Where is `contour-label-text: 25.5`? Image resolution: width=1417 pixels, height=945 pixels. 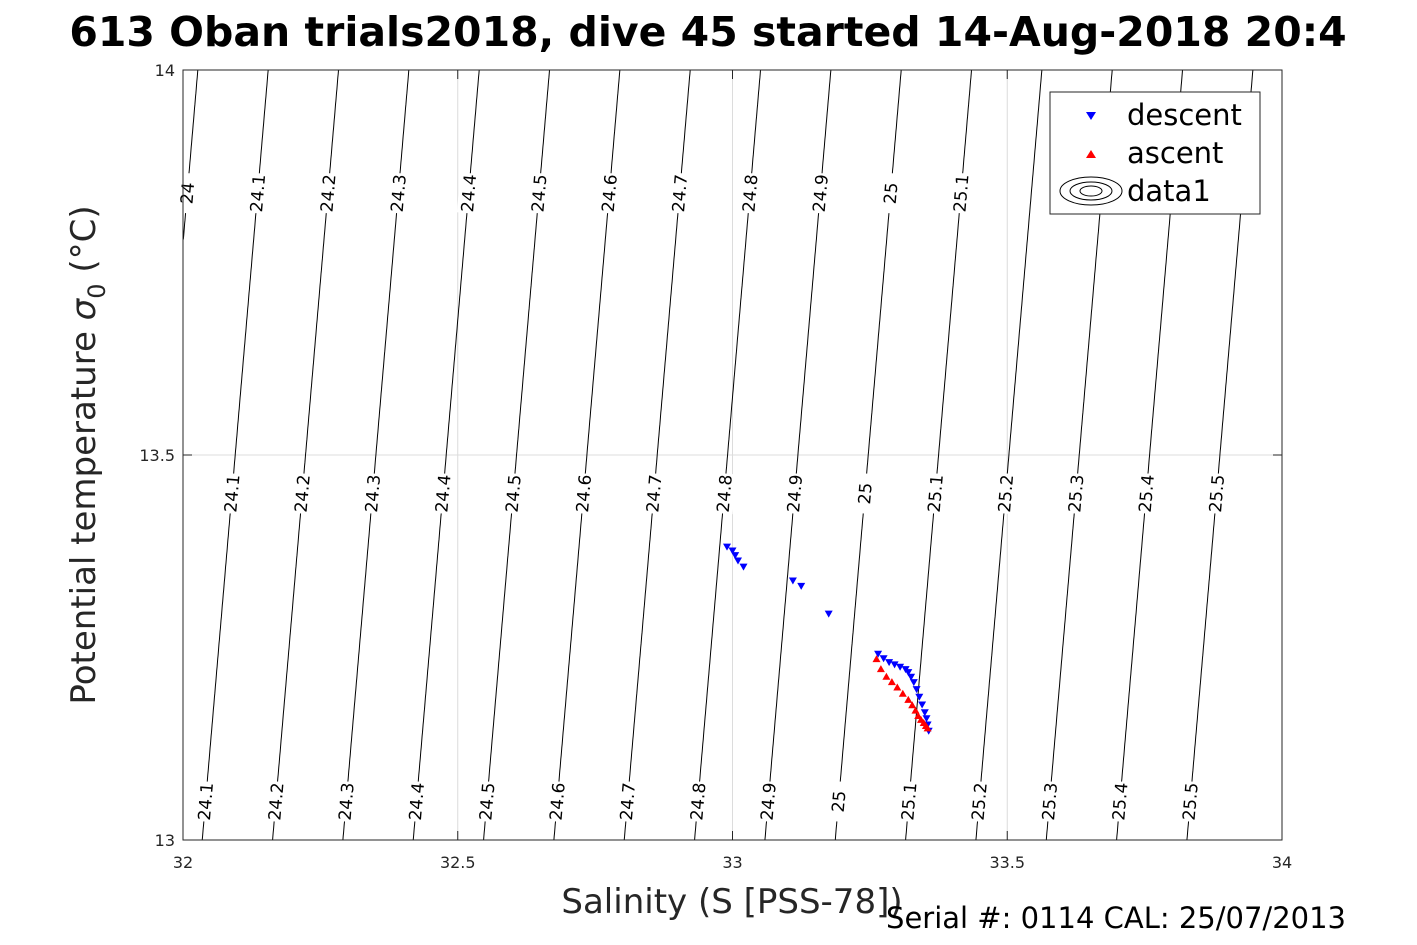
contour-label-text: 25.5 is located at coordinates (1217, 493).